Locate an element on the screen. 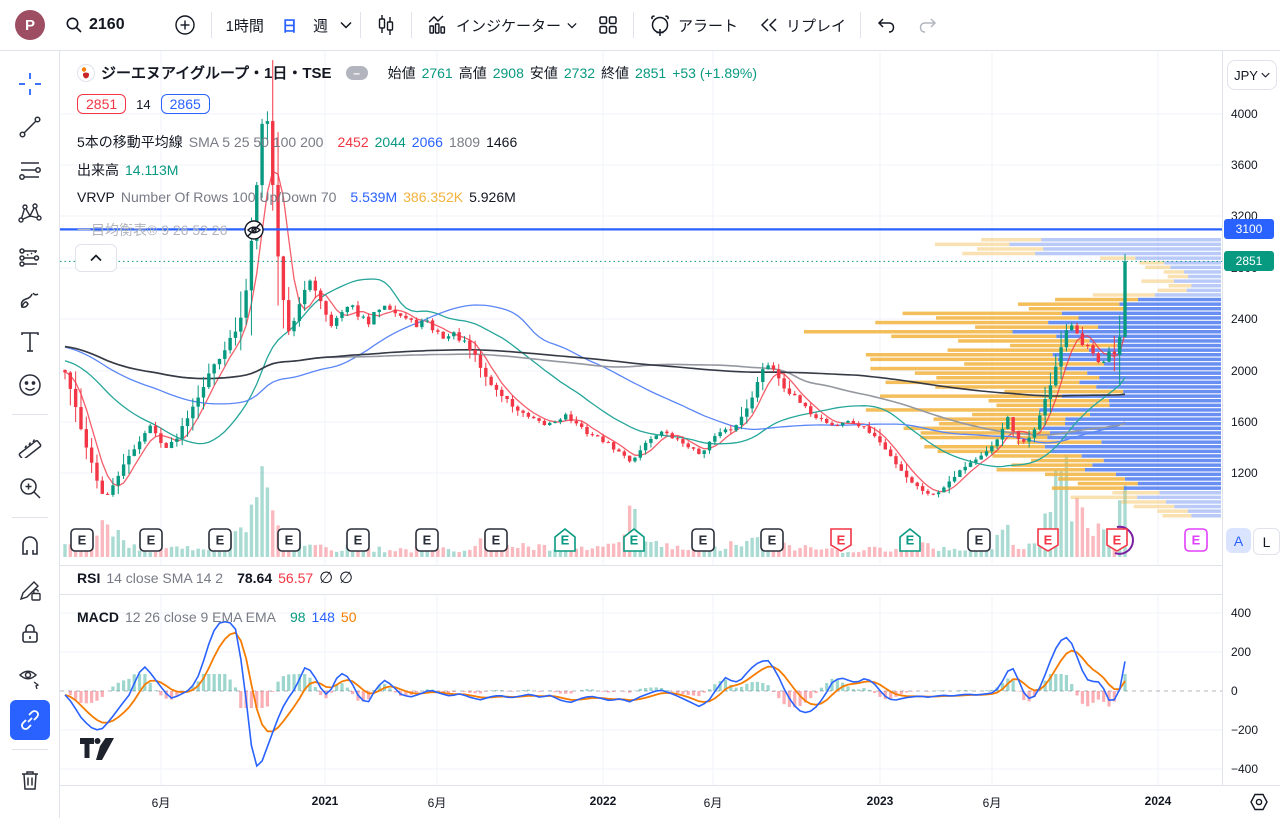  add-symbol-button is located at coordinates (185, 25).